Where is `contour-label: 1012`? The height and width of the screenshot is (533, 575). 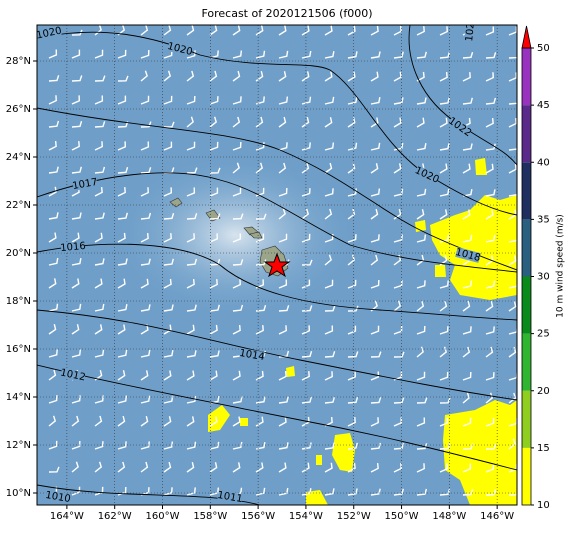
contour-label: 1012 is located at coordinates (72, 375).